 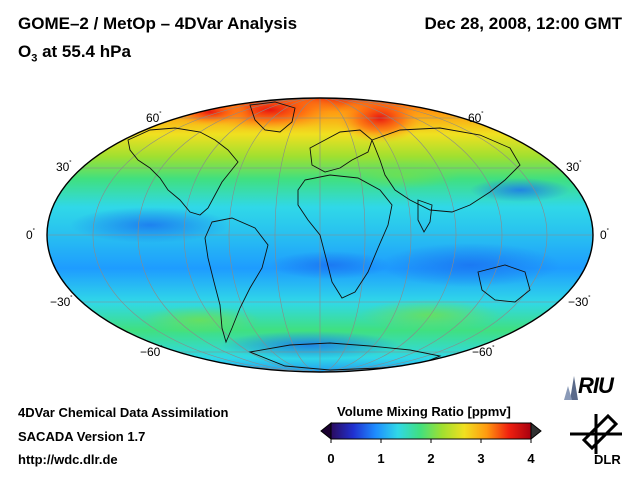 I want to click on colorbar-title: Volume Mixing Ratio [ppmv], so click(x=424, y=411).